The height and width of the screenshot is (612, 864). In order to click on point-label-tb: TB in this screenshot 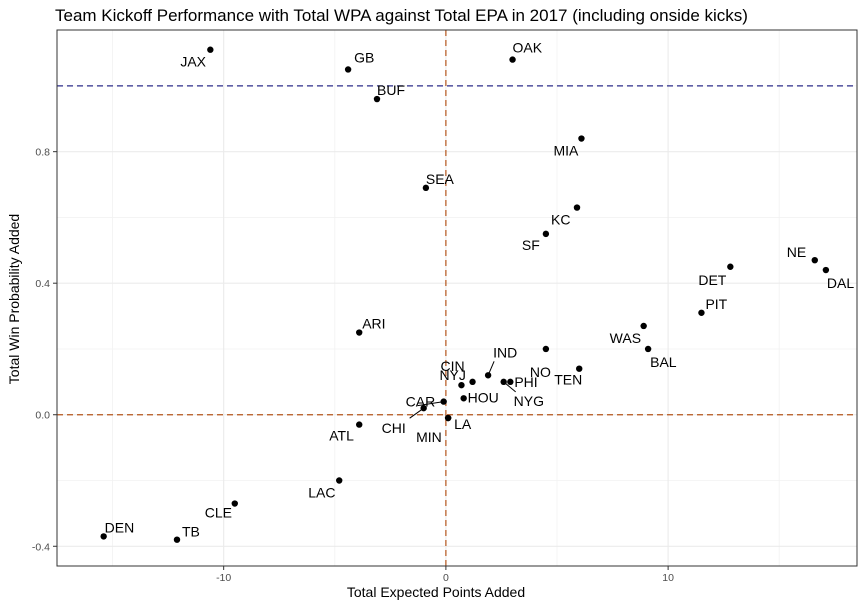, I will do `click(191, 532)`.